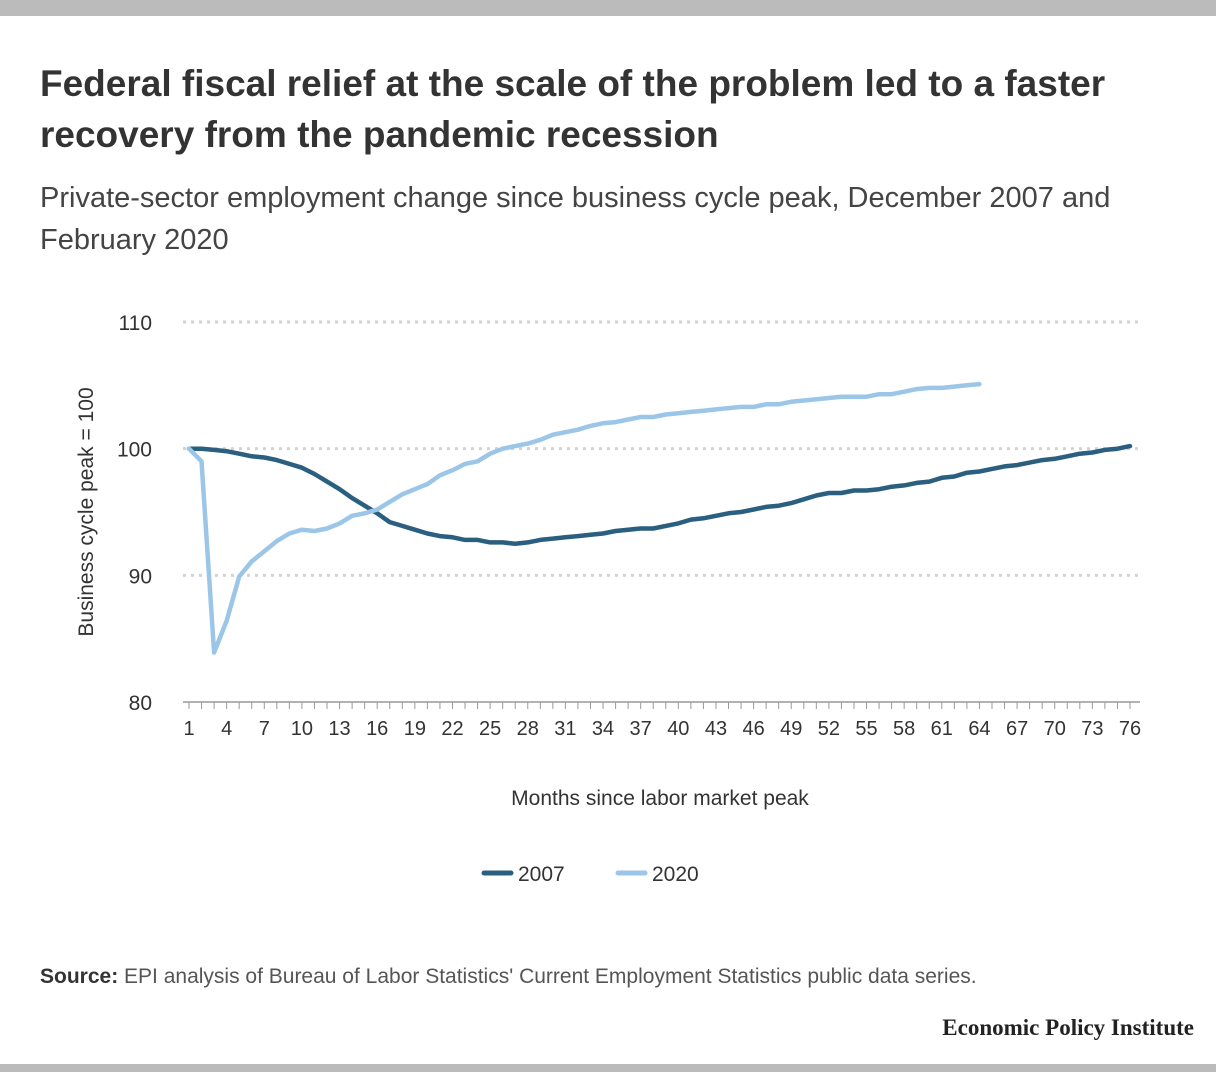 This screenshot has width=1216, height=1072. What do you see at coordinates (490, 729) in the screenshot?
I see `x-tick-label: 25` at bounding box center [490, 729].